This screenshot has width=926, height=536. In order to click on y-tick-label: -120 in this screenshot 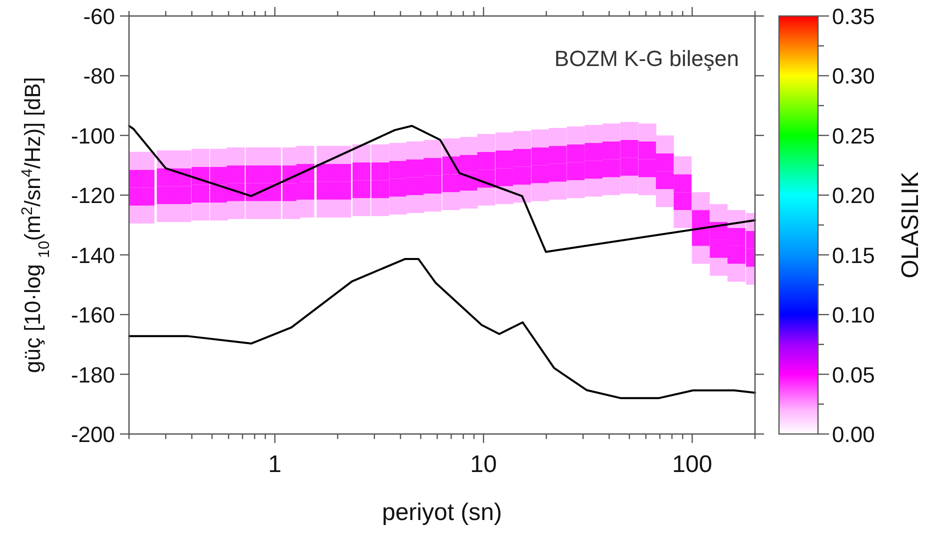, I will do `click(92, 195)`.